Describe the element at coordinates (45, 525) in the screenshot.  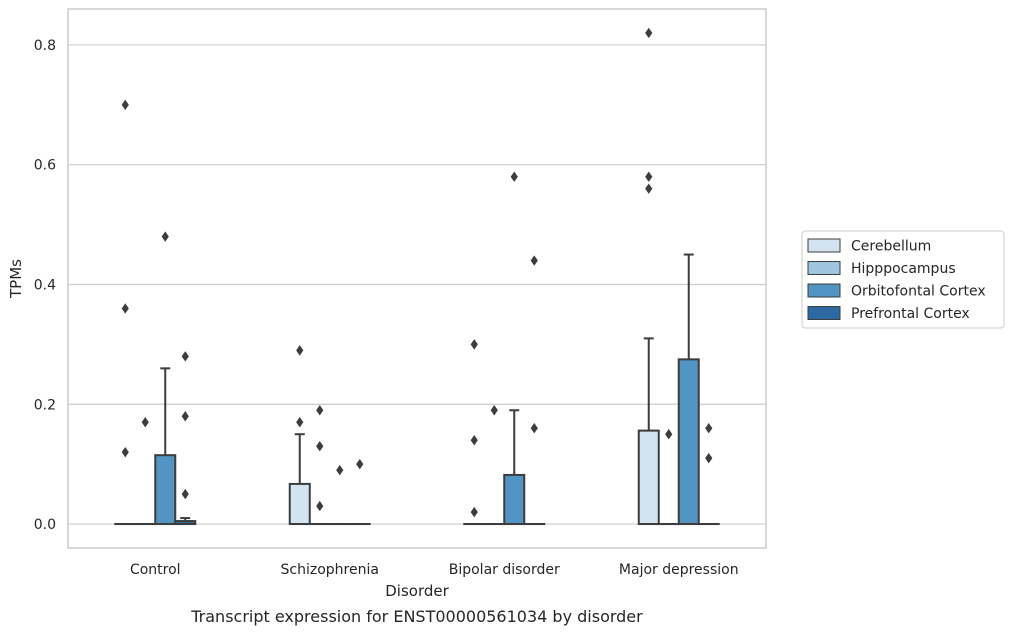
I see `y-tick-label: 0.0` at that location.